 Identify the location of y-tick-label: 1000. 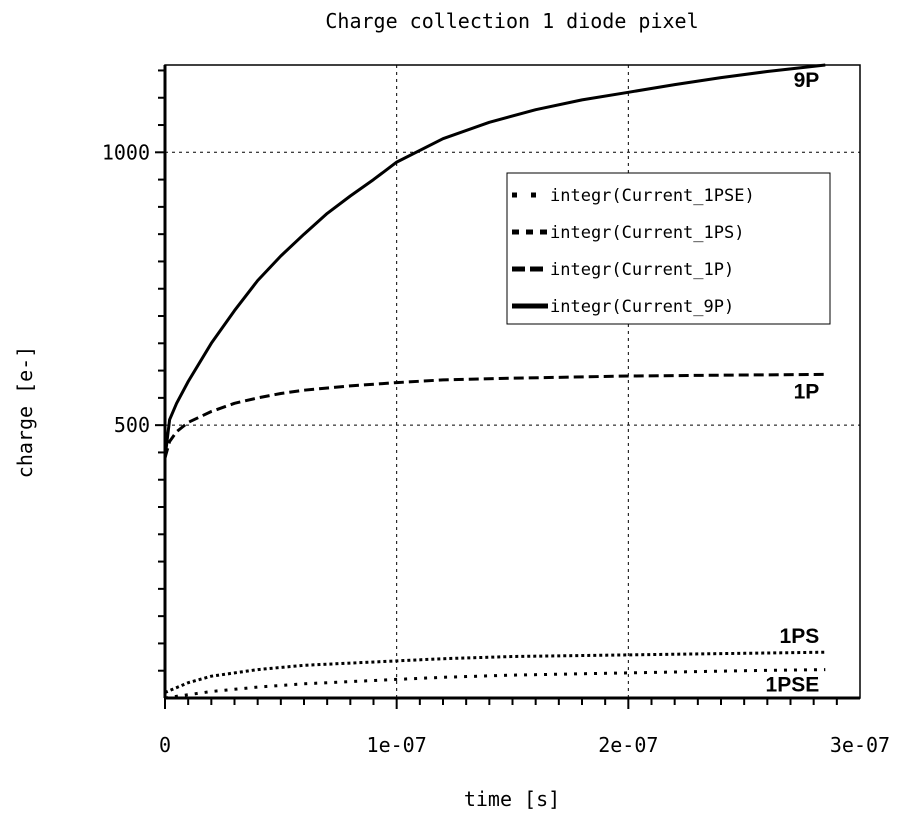
(126, 152).